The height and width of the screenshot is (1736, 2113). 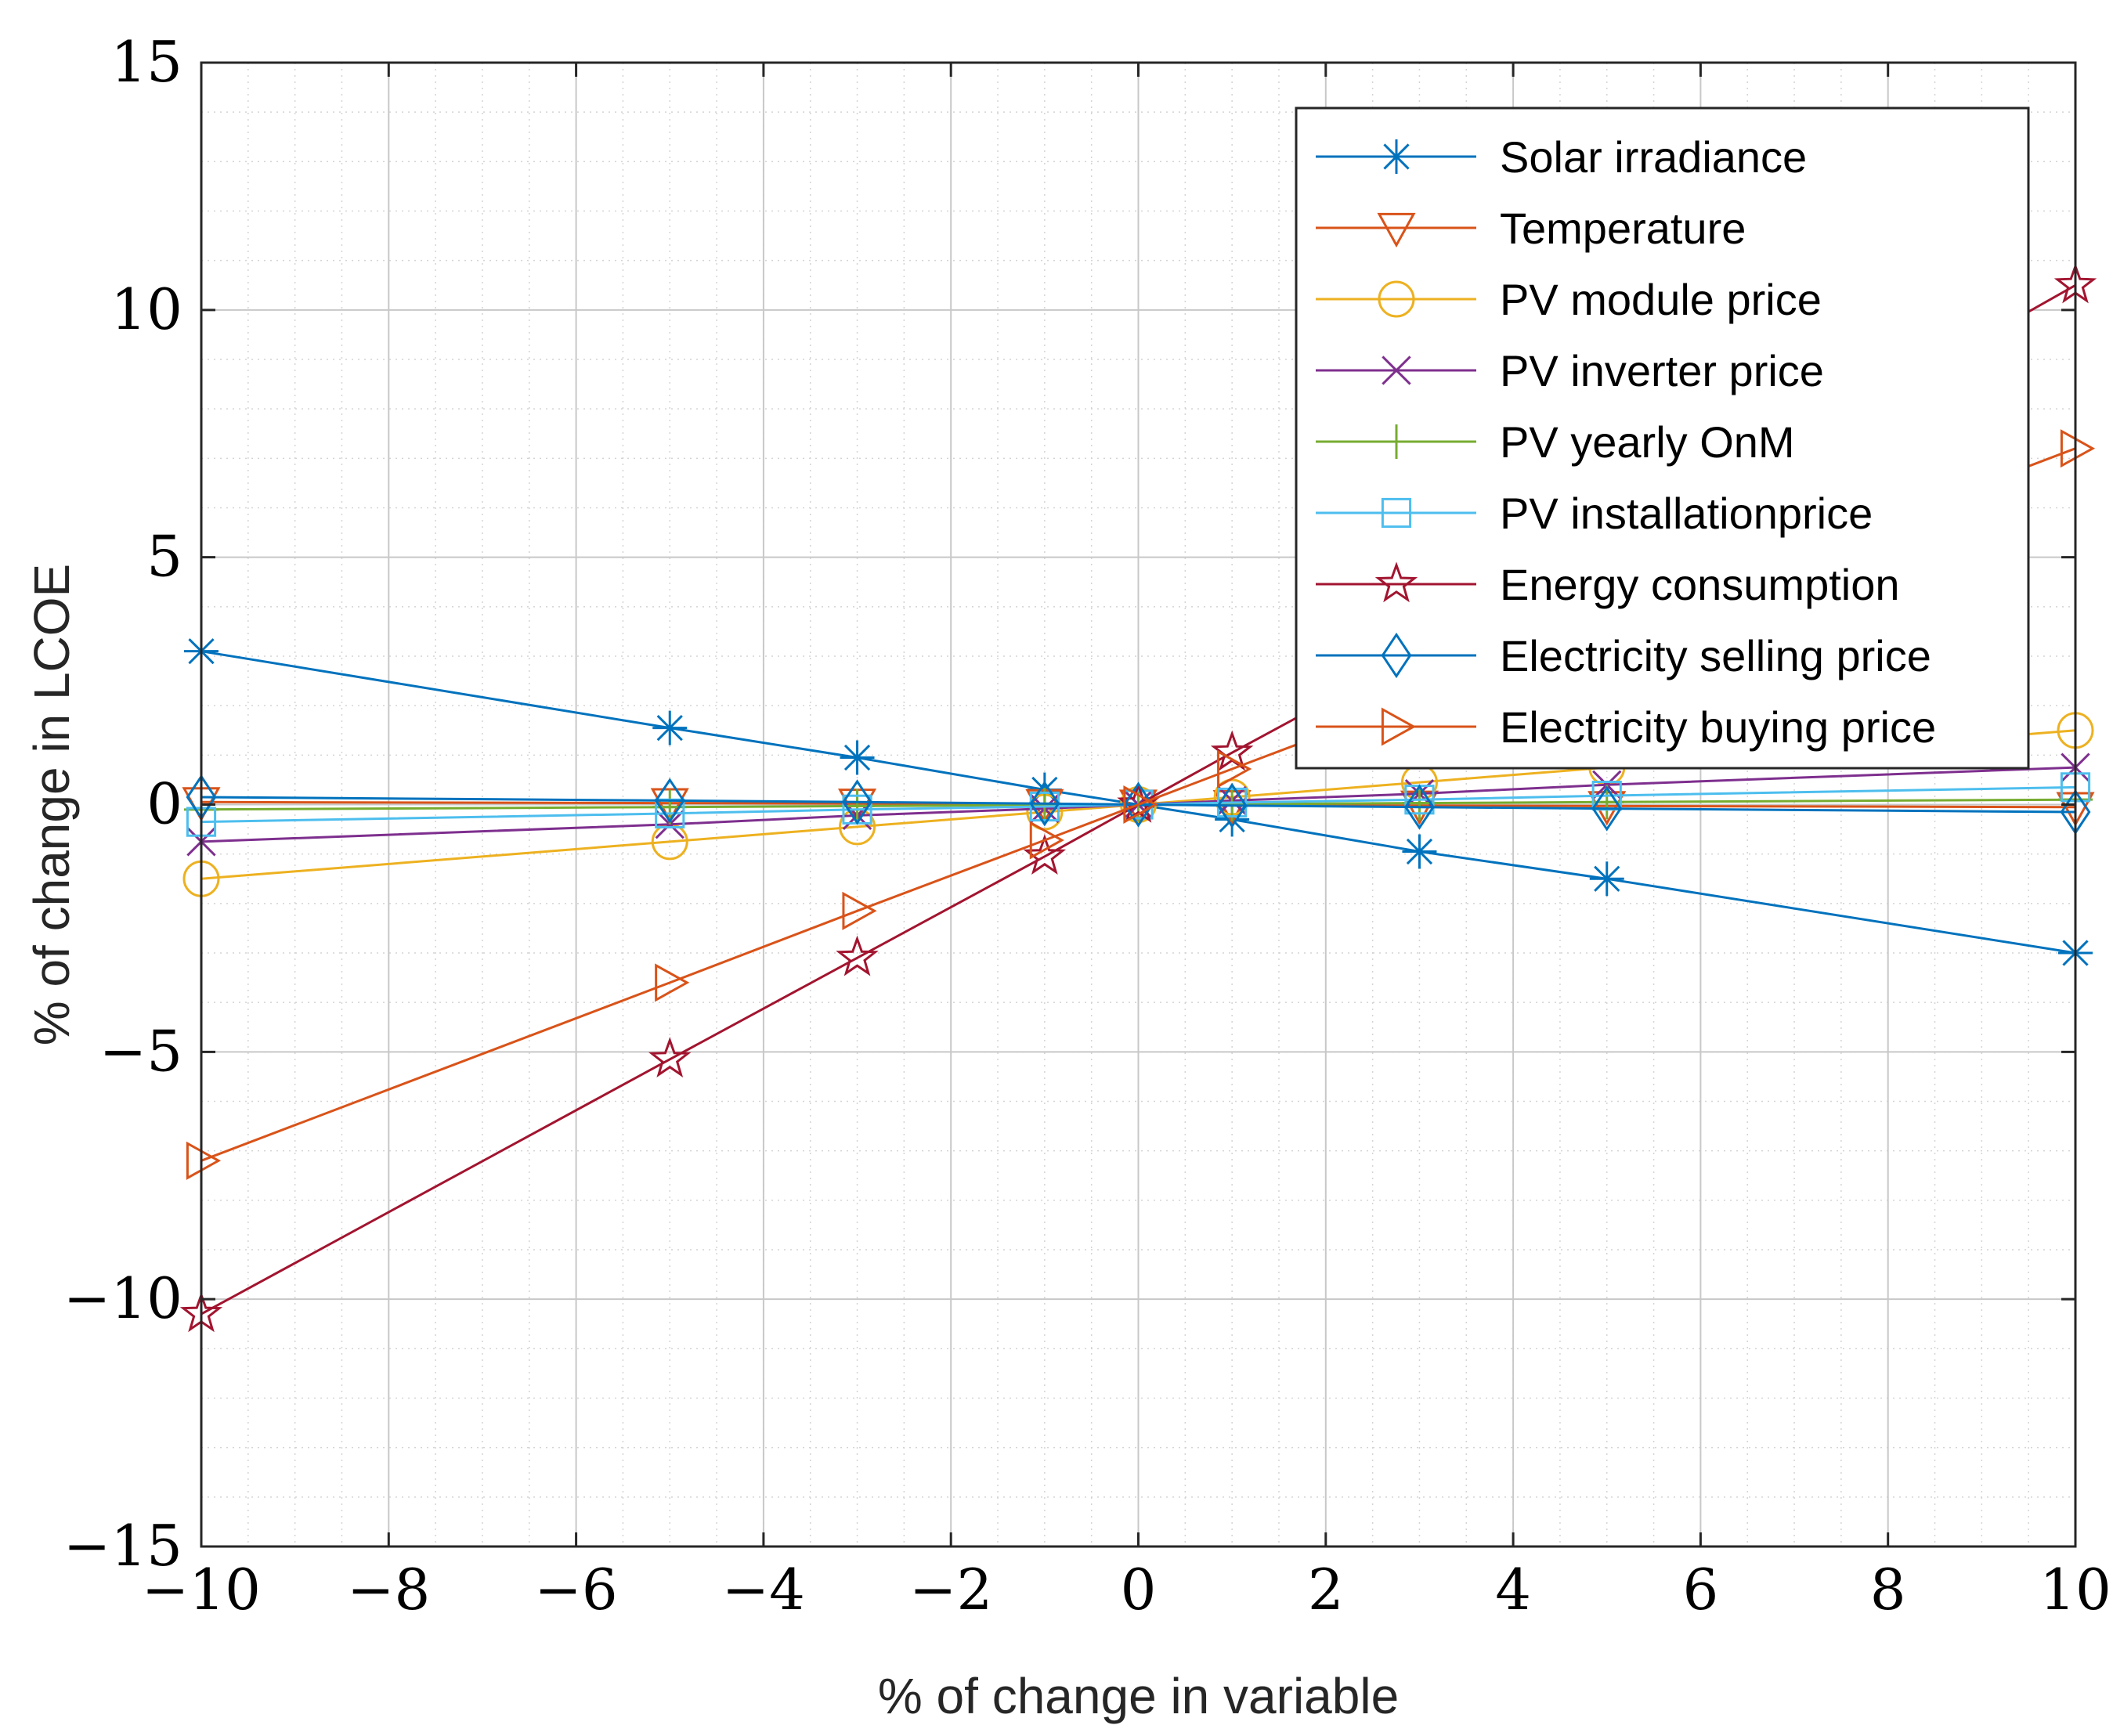 I want to click on y-tick-label: −5, so click(x=140, y=1051).